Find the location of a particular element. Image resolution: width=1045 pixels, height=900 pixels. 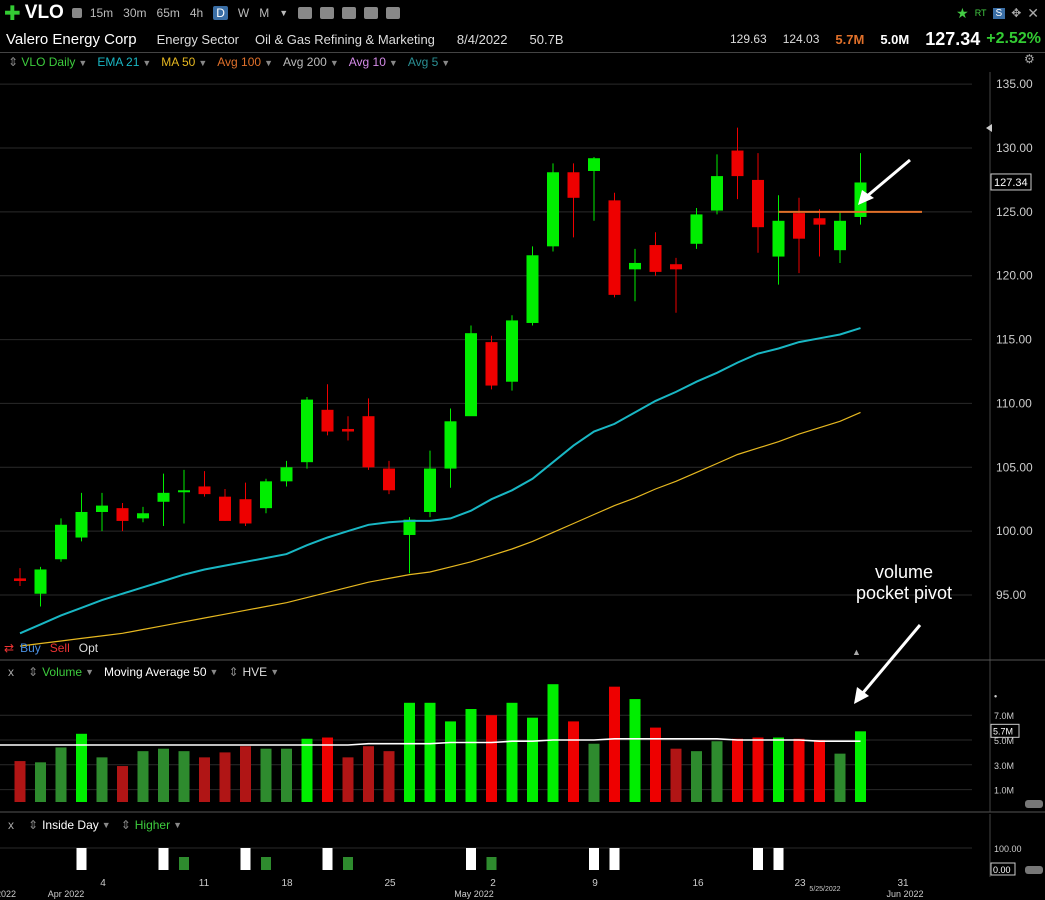

share-icon is located at coordinates (393, 13).